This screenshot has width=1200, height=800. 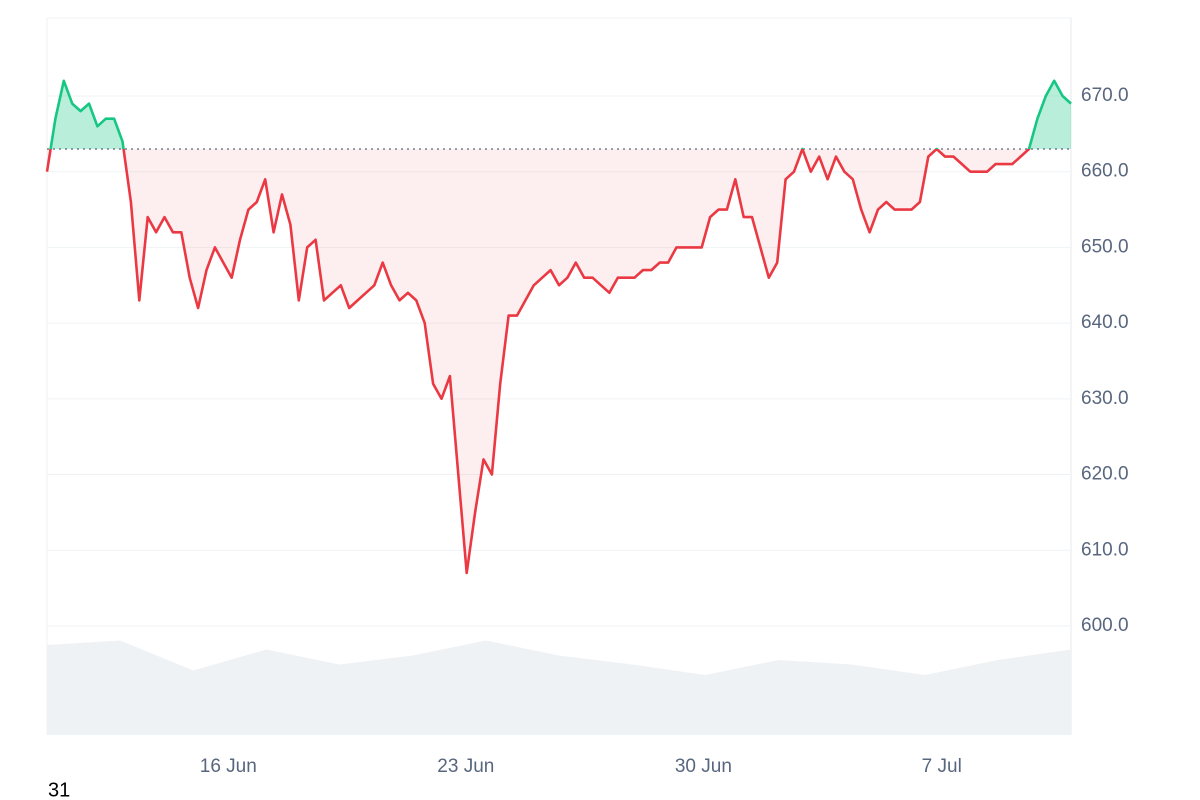 What do you see at coordinates (942, 766) in the screenshot?
I see `x-tick-label: 7 Jul` at bounding box center [942, 766].